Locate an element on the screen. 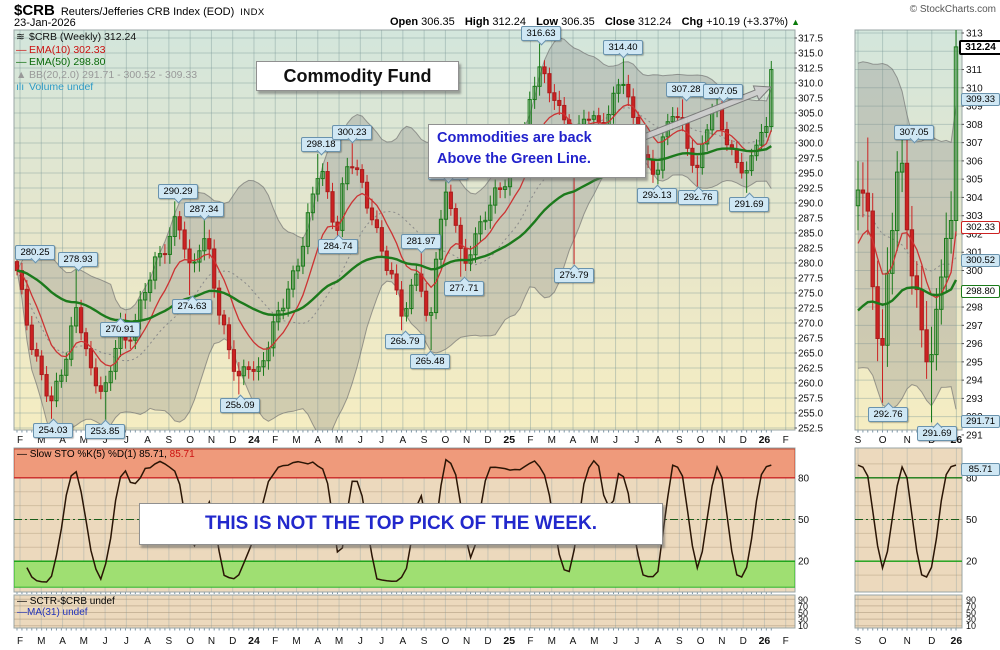 Image resolution: width=1000 pixels, height=650 pixels. axis-value-callout: 309.33 is located at coordinates (980, 100).